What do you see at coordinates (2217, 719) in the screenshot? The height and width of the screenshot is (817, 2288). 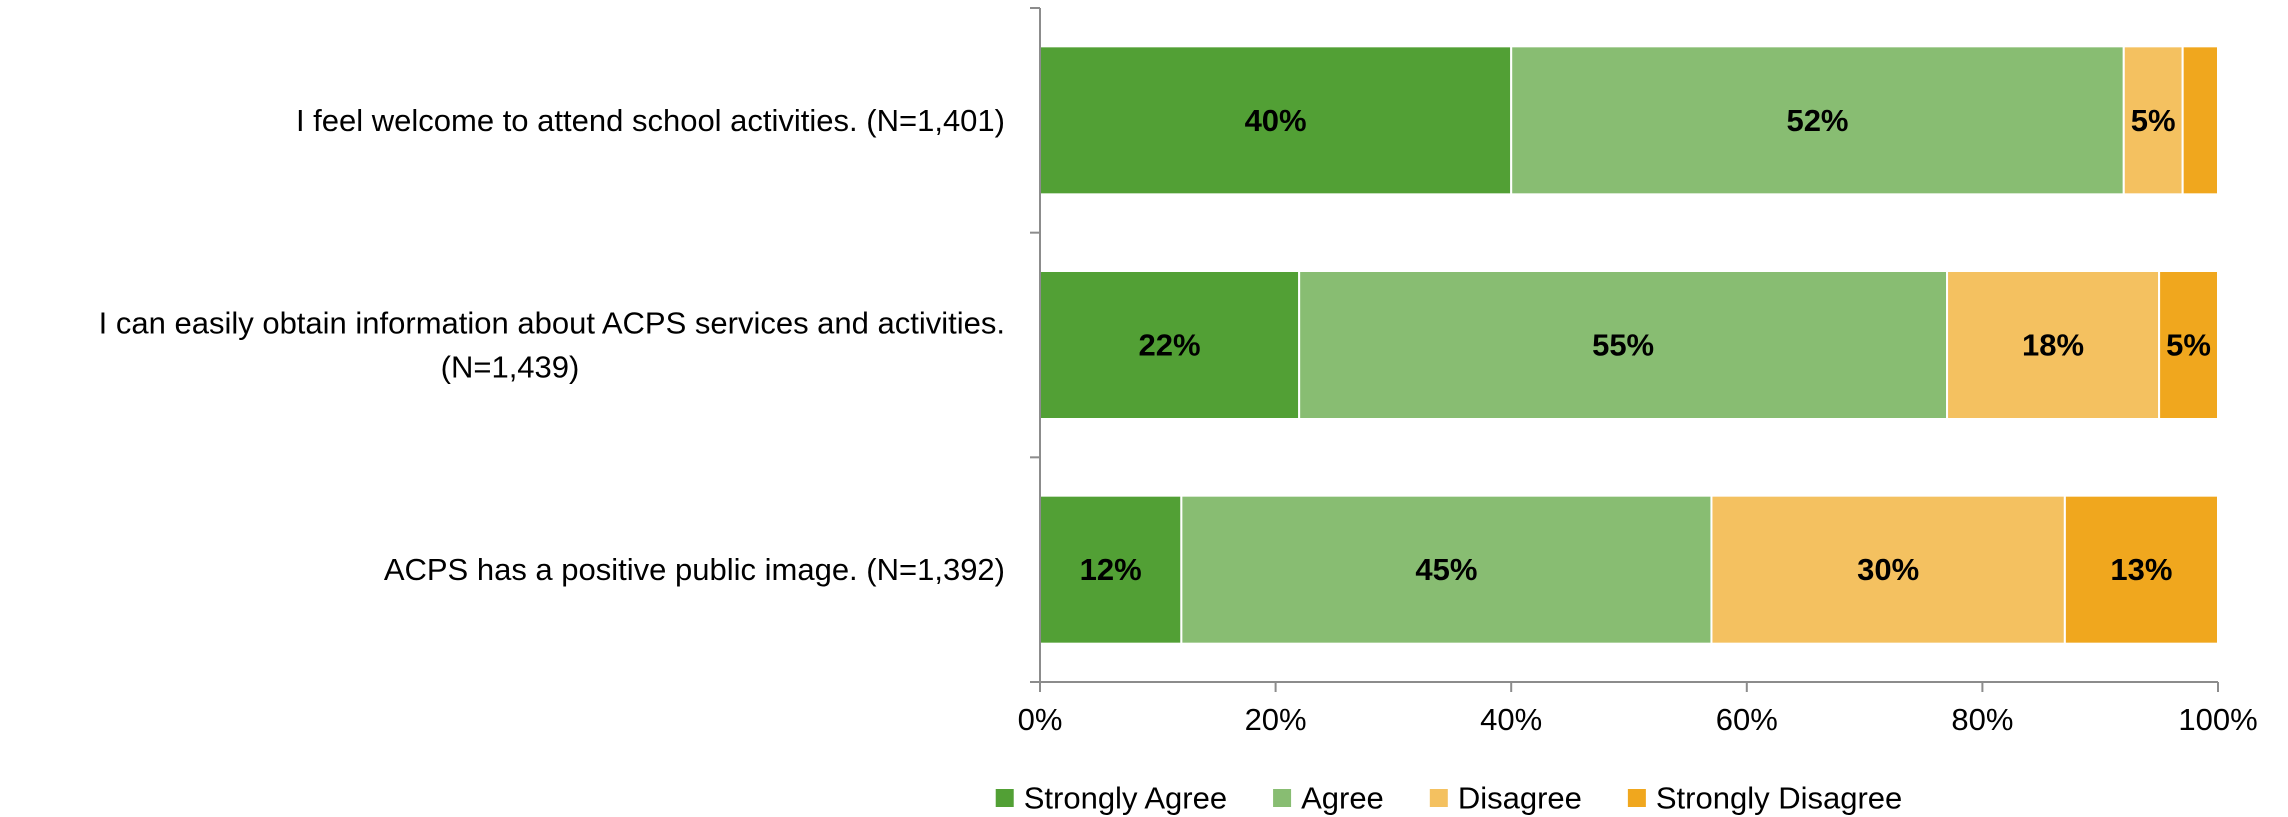 I see `x-tick-label: 100%` at bounding box center [2217, 719].